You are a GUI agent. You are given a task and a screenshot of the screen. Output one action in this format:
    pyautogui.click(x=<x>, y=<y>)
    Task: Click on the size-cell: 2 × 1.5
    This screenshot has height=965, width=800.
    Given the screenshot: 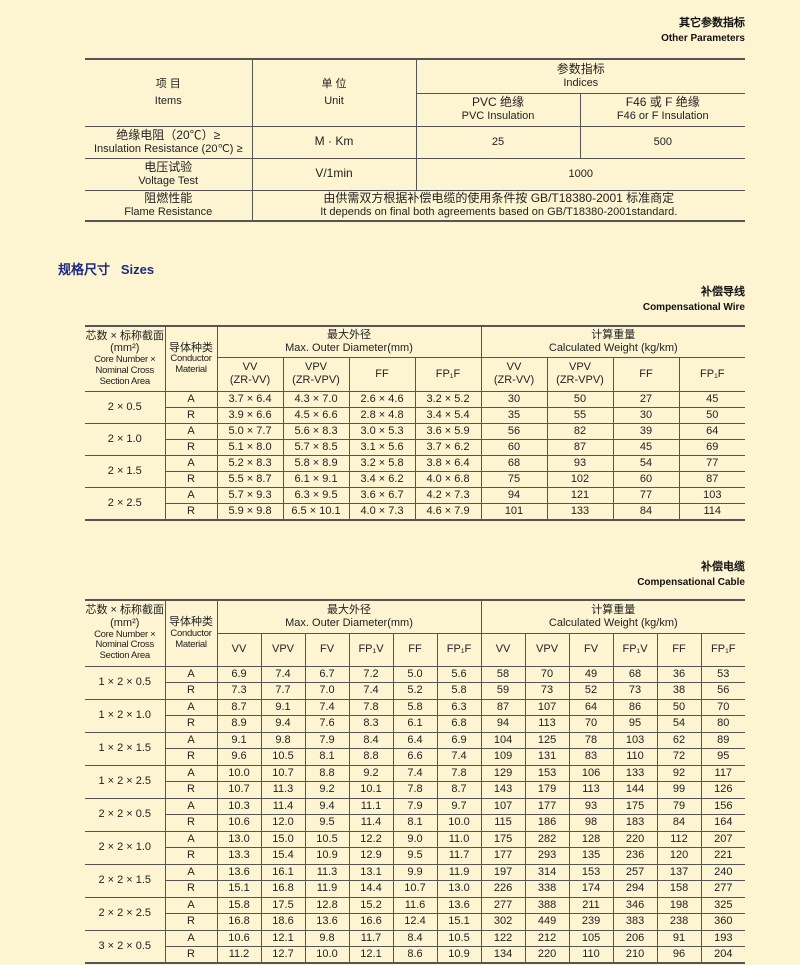 What is the action you would take?
    pyautogui.click(x=125, y=471)
    